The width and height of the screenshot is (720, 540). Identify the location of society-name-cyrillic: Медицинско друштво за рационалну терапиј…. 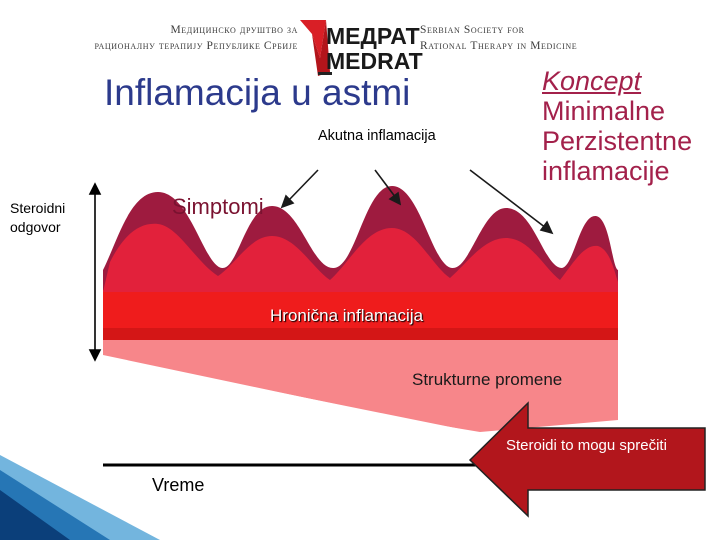
(179, 38).